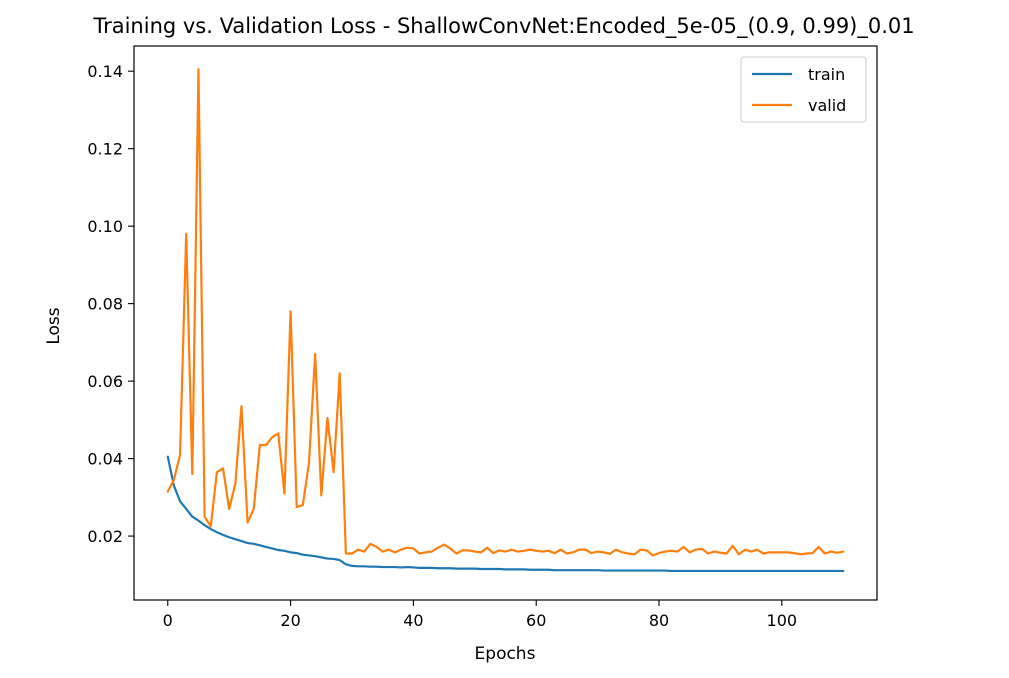 The image size is (1009, 678). What do you see at coordinates (505, 514) in the screenshot?
I see `series-line-train` at bounding box center [505, 514].